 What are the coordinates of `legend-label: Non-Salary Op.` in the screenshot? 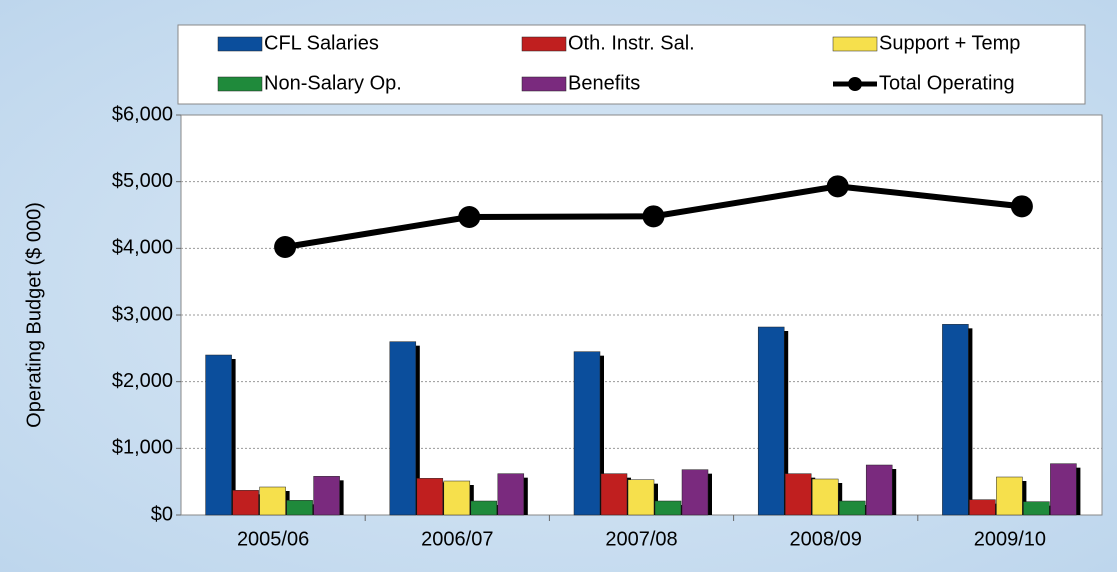 It's located at (333, 83).